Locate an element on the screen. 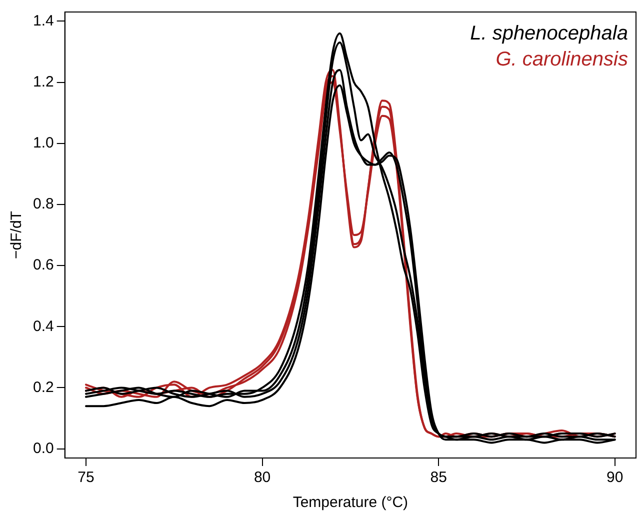 This screenshot has width=642, height=518. x-tick-label: 85 is located at coordinates (438, 477).